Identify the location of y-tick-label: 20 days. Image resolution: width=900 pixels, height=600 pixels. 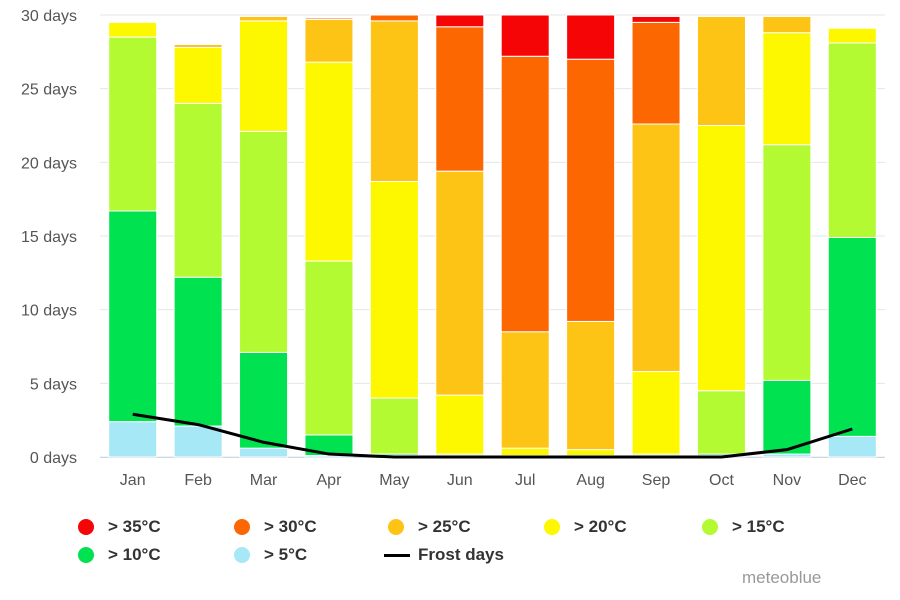
(49, 163).